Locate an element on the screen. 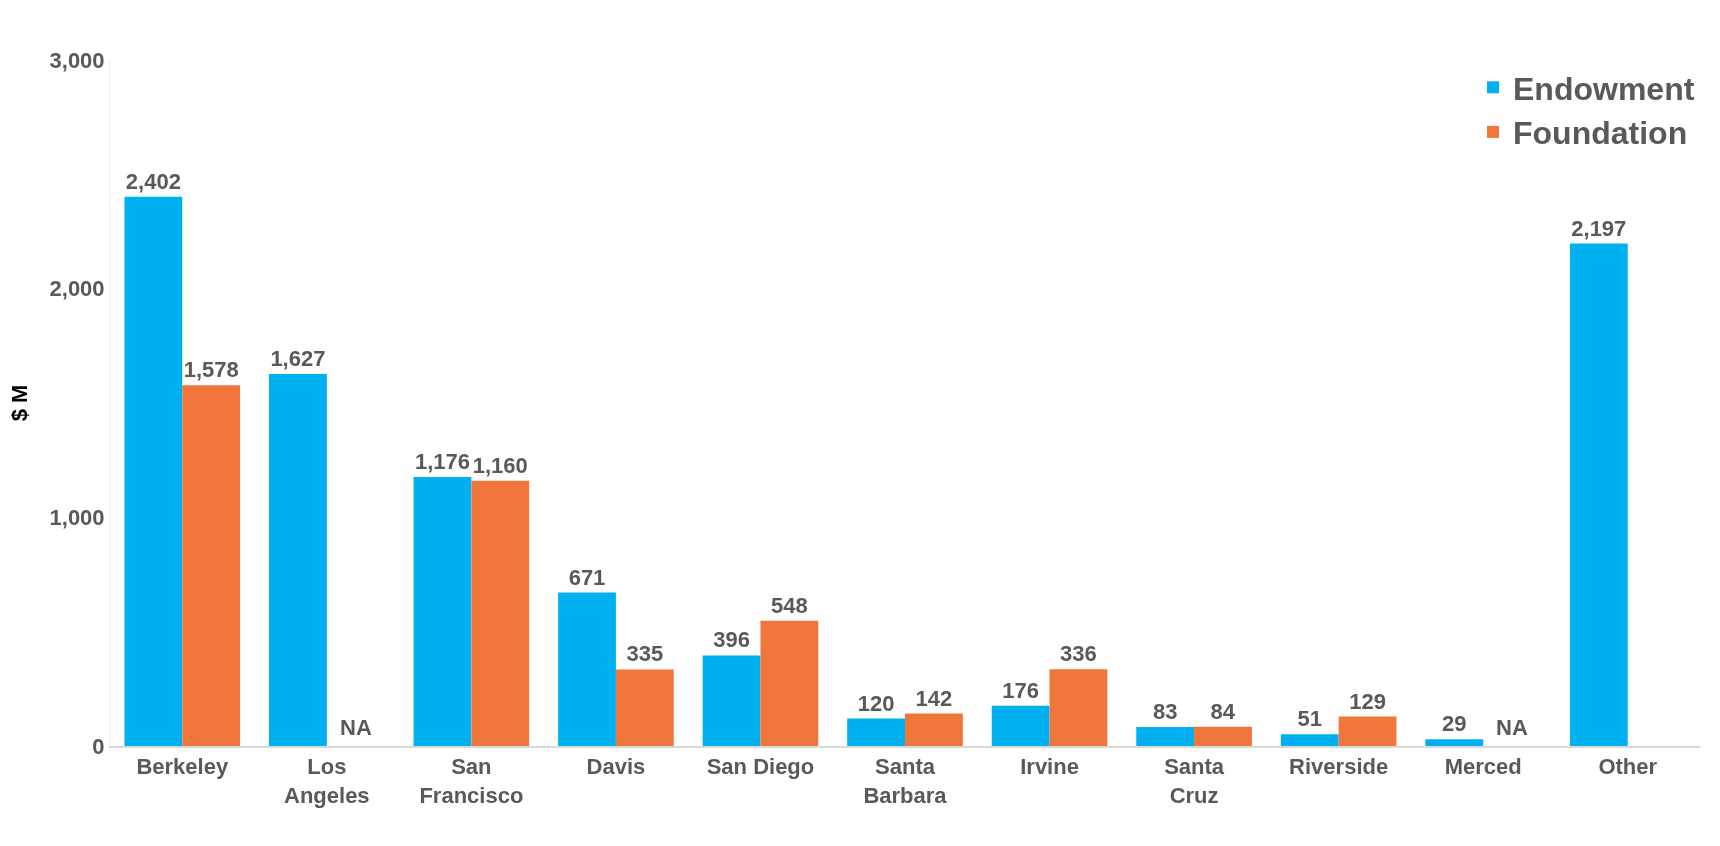 Image resolution: width=1720 pixels, height=846 pixels. data-label: 396 is located at coordinates (731, 640).